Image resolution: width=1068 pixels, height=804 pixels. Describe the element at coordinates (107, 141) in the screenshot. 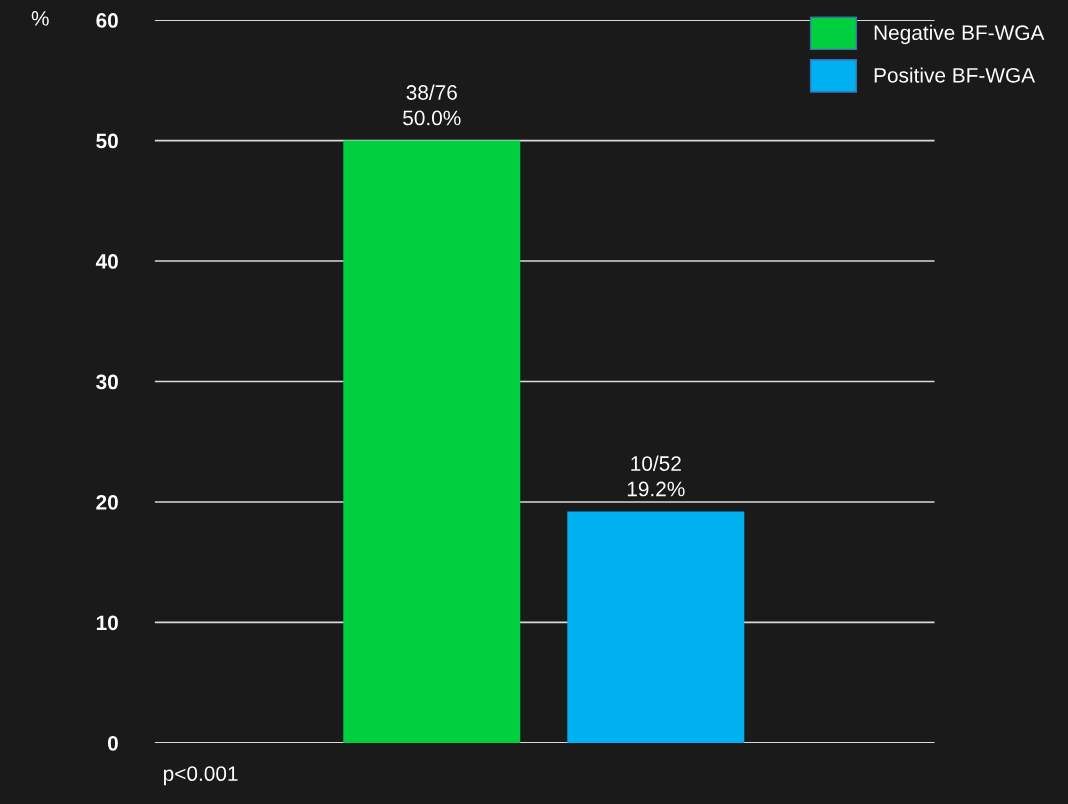

I see `y-tick-label: 50` at that location.